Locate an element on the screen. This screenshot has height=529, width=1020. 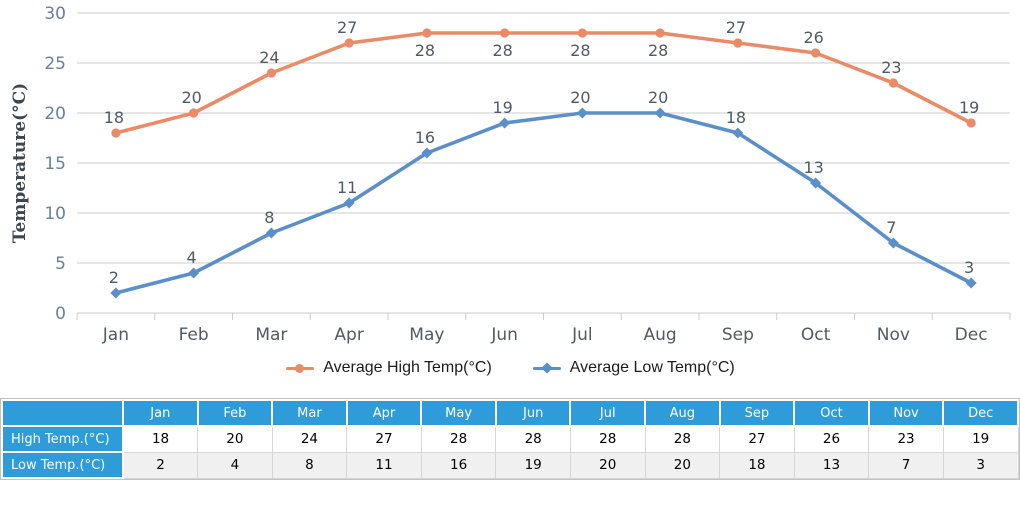
y-tick-label: 15 is located at coordinates (55, 164).